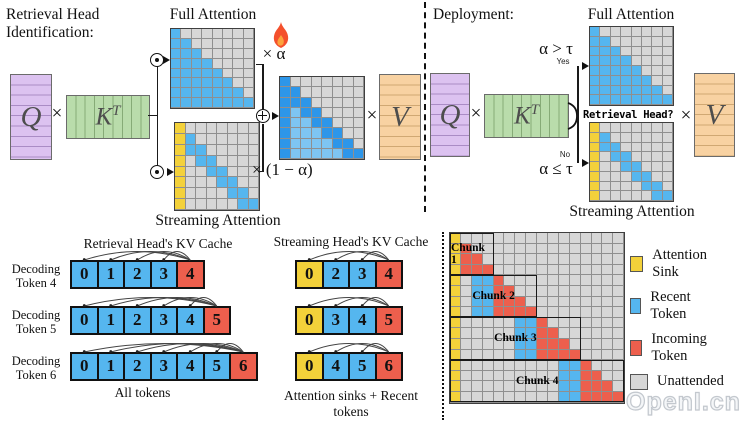  What do you see at coordinates (36, 375) in the screenshot?
I see `token-word: Token 6` at bounding box center [36, 375].